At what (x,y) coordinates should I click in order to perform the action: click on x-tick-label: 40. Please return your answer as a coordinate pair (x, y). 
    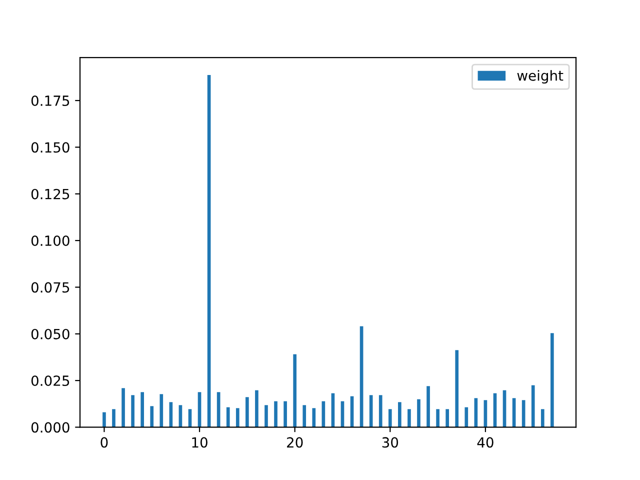
    Looking at the image, I should click on (485, 442).